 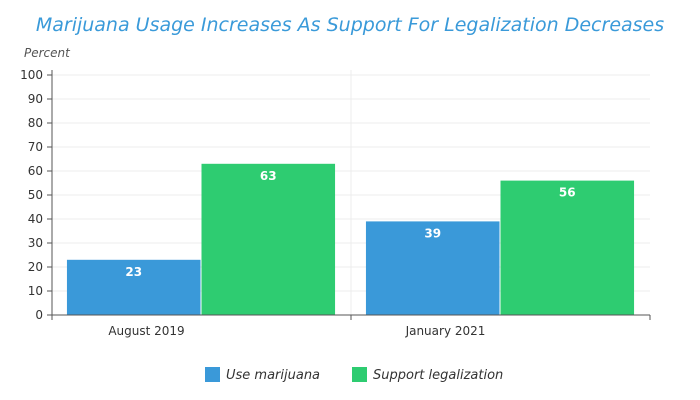 What do you see at coordinates (133, 272) in the screenshot?
I see `data-label: 23` at bounding box center [133, 272].